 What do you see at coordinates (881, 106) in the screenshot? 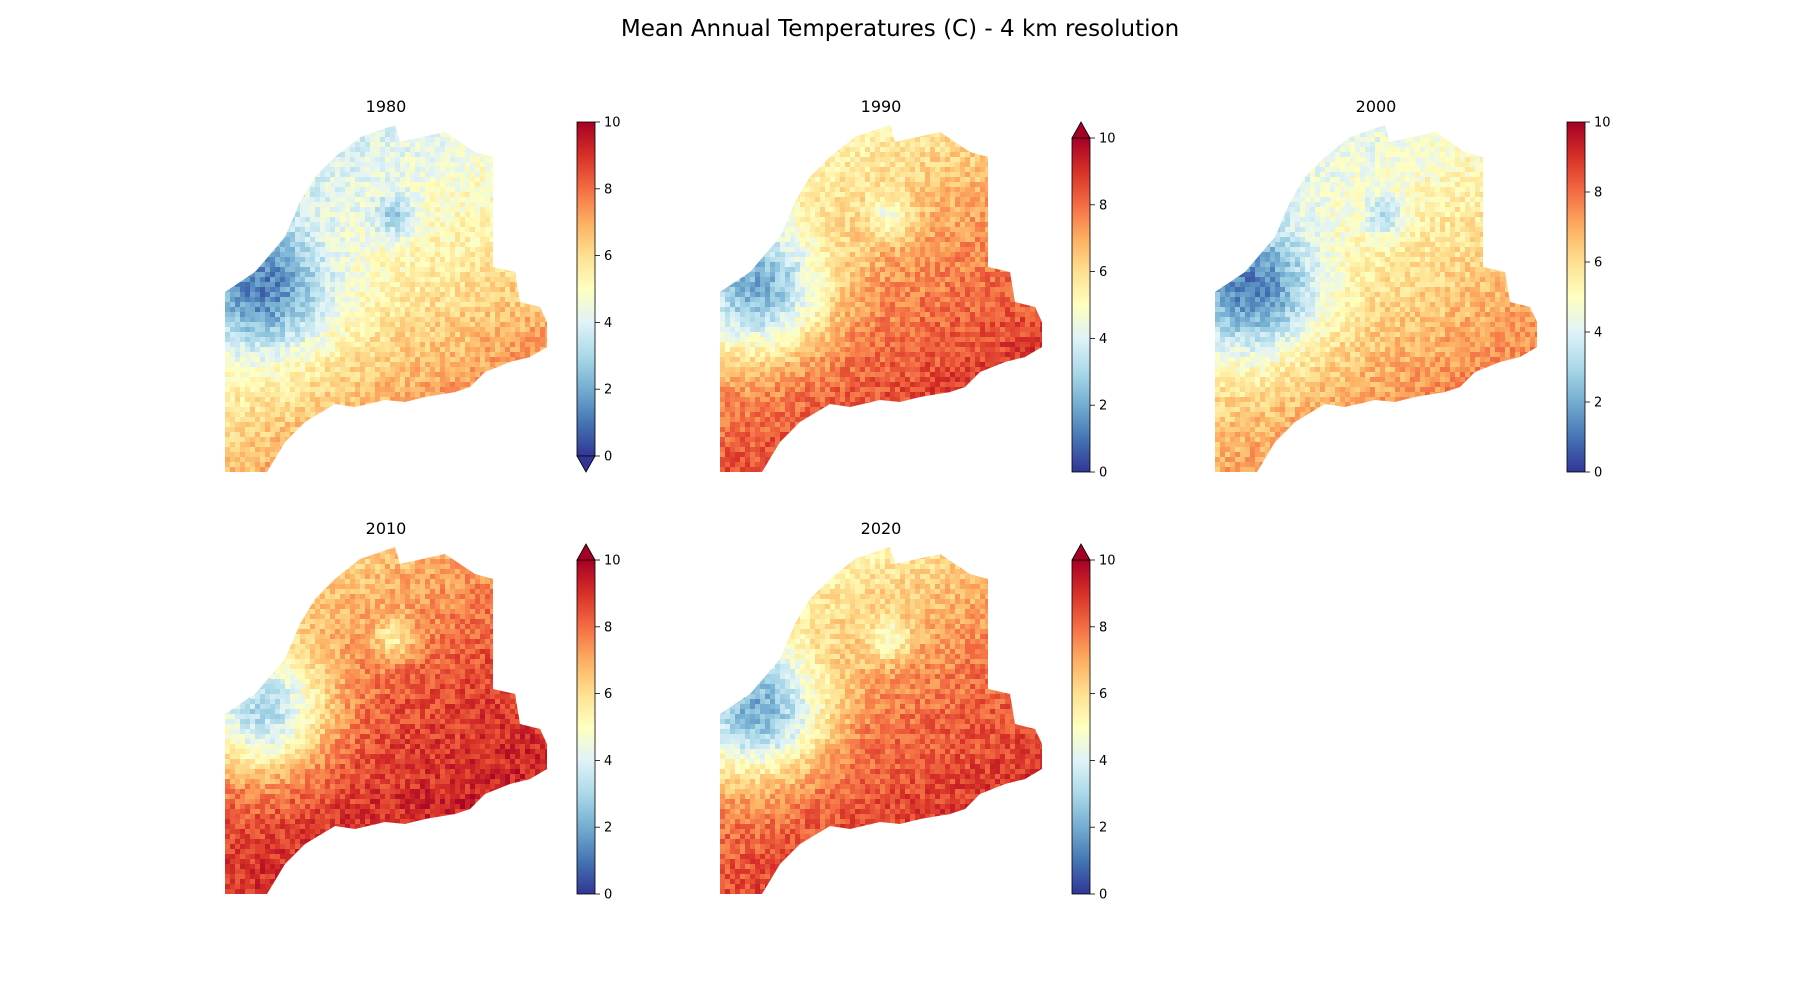
I see `panel-title: 1990` at bounding box center [881, 106].